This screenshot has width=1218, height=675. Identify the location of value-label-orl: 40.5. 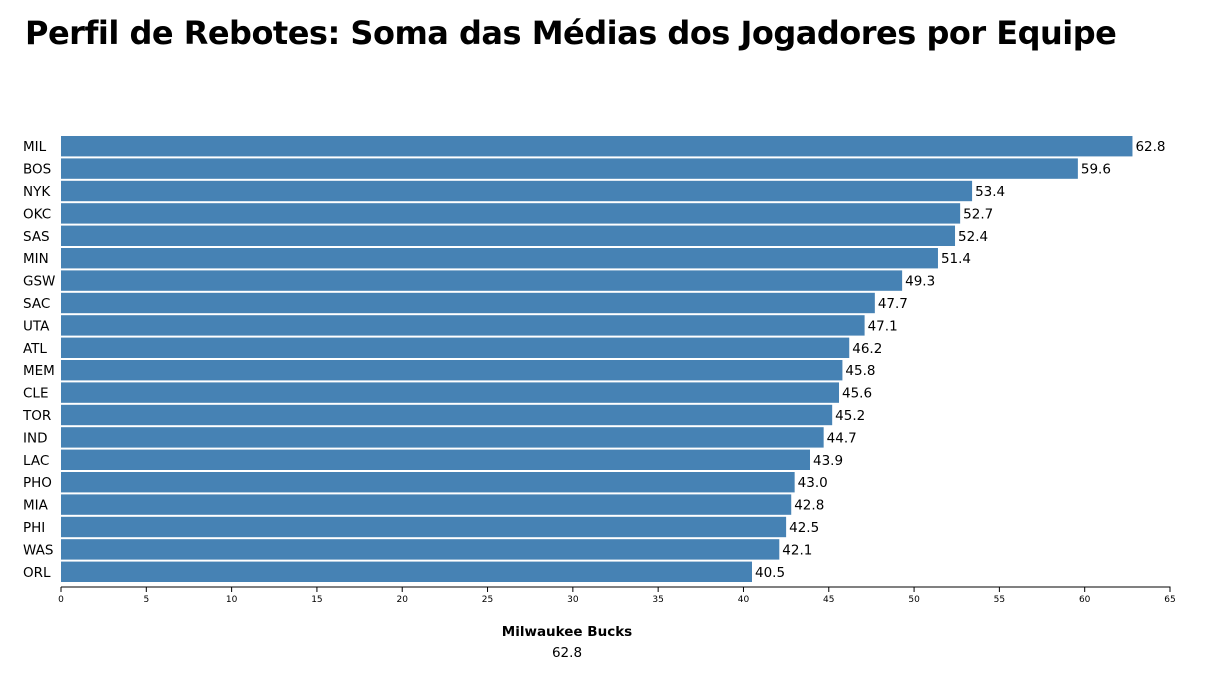
(770, 573).